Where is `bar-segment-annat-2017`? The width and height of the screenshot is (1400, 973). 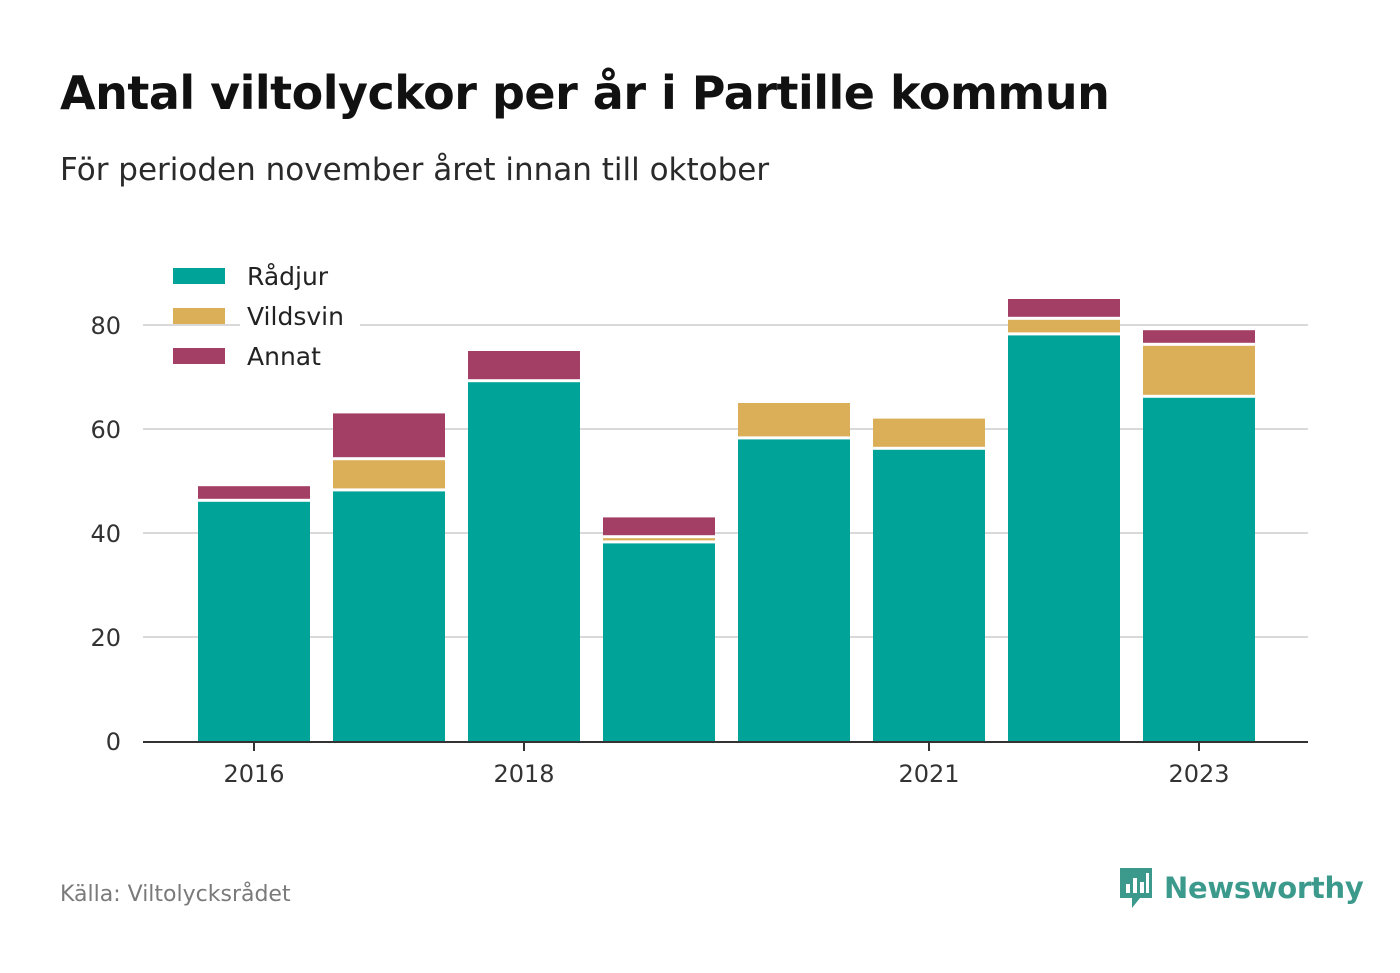
bar-segment-annat-2017 is located at coordinates (389, 435).